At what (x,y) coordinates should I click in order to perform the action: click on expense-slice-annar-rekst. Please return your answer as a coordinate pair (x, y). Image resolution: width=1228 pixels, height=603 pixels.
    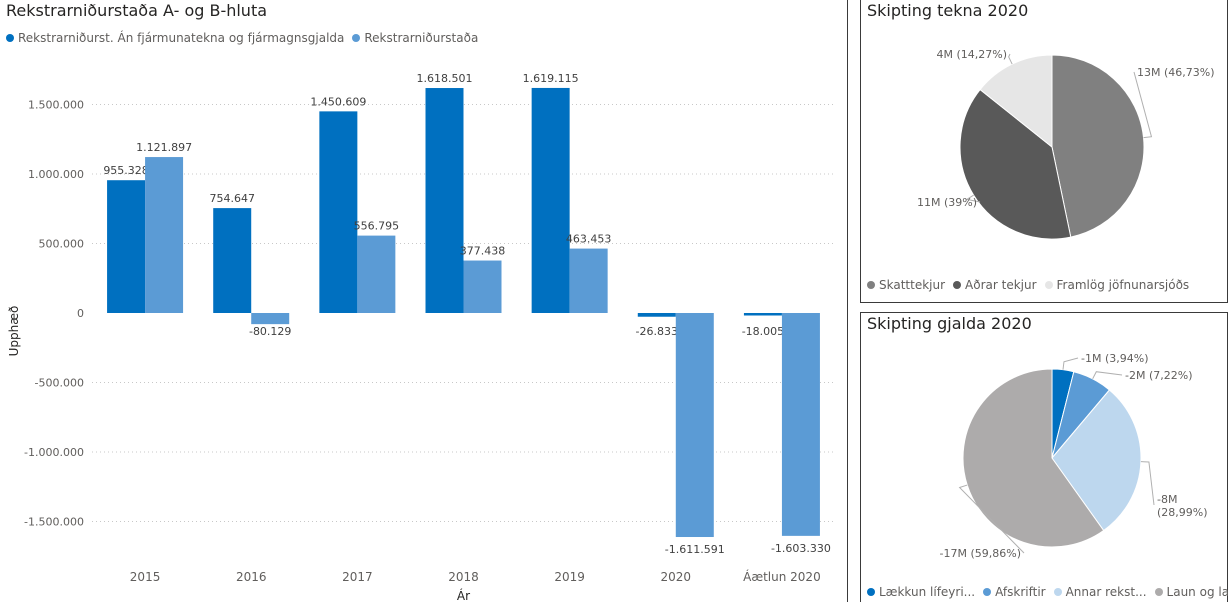
    Looking at the image, I should click on (1096, 460).